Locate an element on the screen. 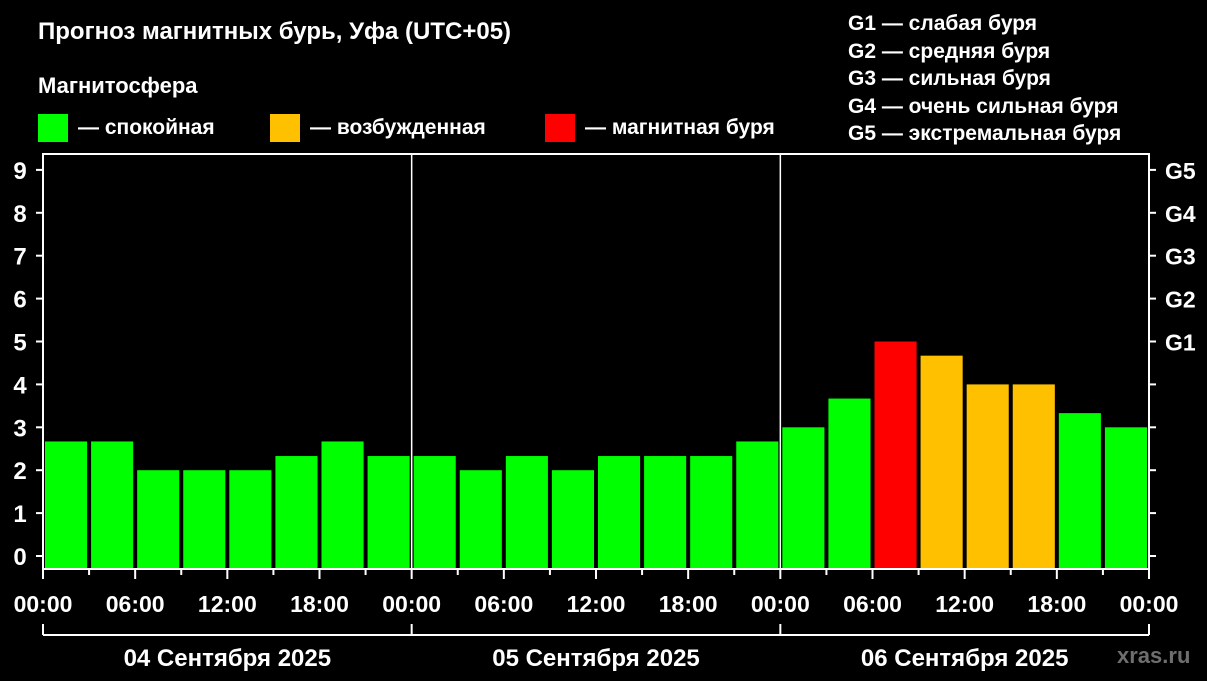  right-tick-label-g5: G5 is located at coordinates (1180, 171).